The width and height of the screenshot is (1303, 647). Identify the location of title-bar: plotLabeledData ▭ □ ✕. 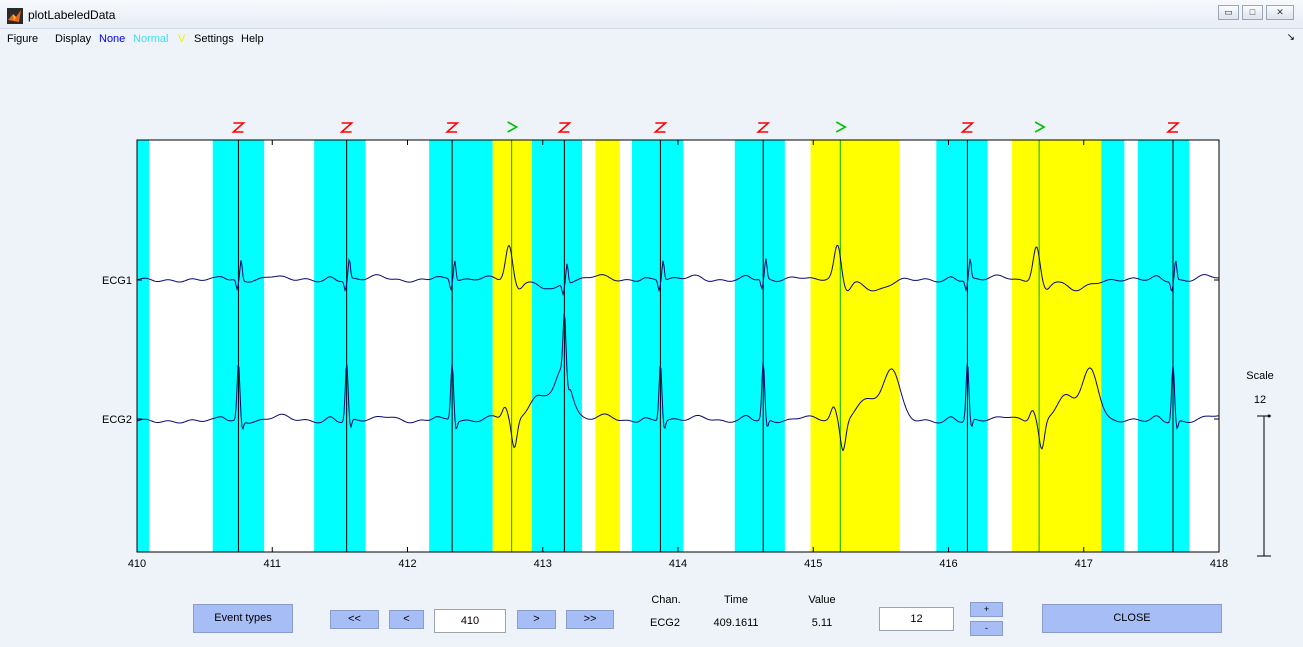
(651, 14).